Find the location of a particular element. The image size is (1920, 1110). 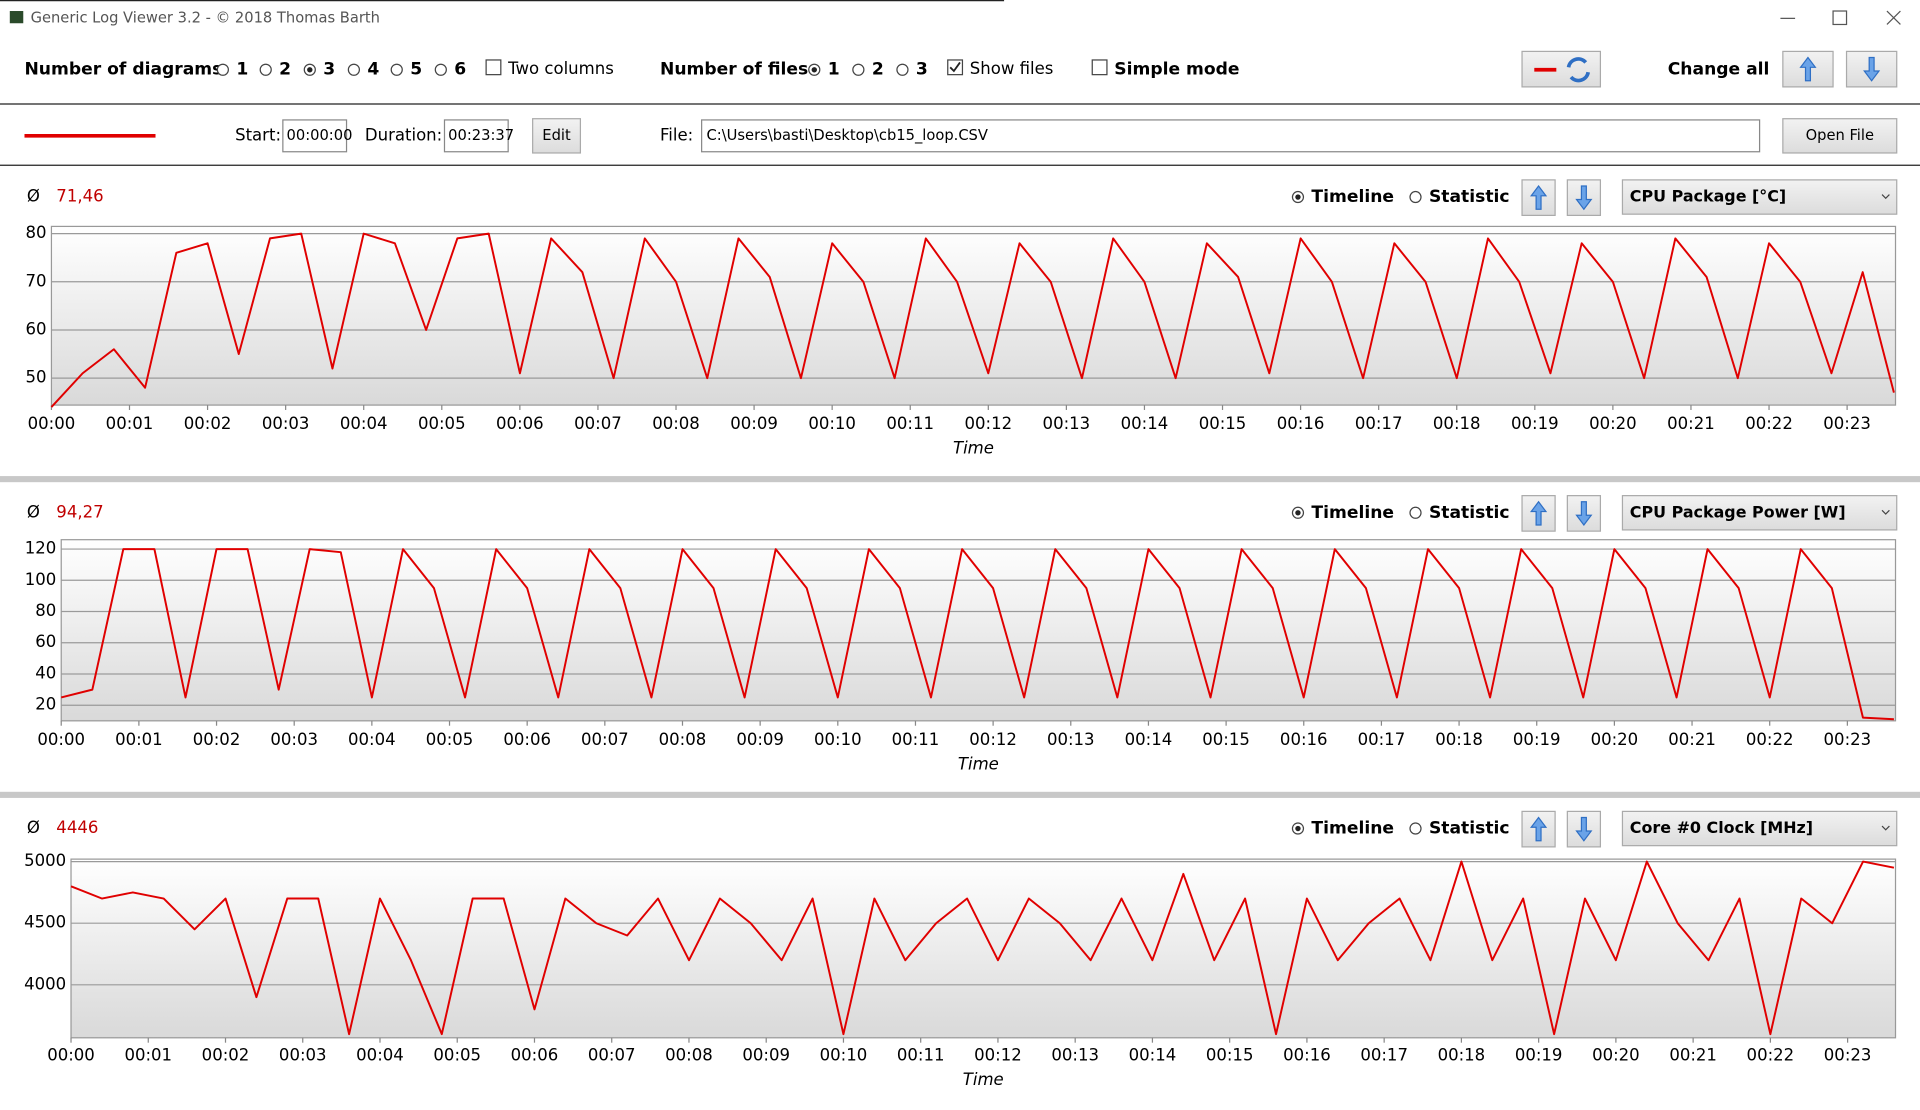

check-mark is located at coordinates (955, 67).